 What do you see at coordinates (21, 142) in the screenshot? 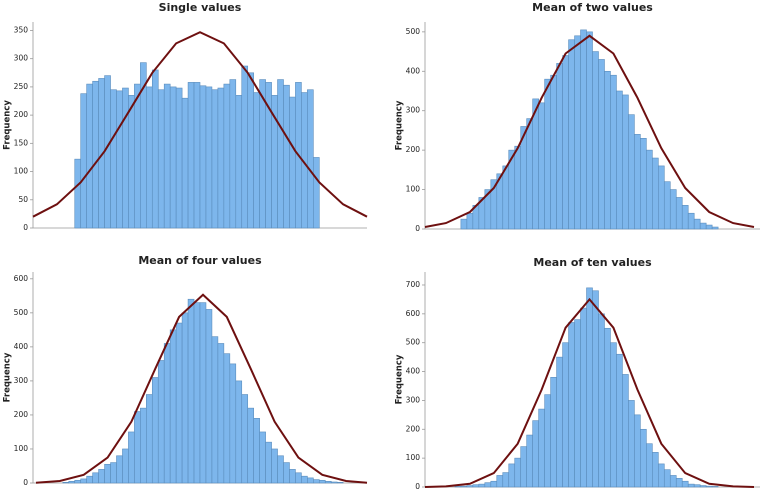
I see `y-tick-label: 150` at bounding box center [21, 142].